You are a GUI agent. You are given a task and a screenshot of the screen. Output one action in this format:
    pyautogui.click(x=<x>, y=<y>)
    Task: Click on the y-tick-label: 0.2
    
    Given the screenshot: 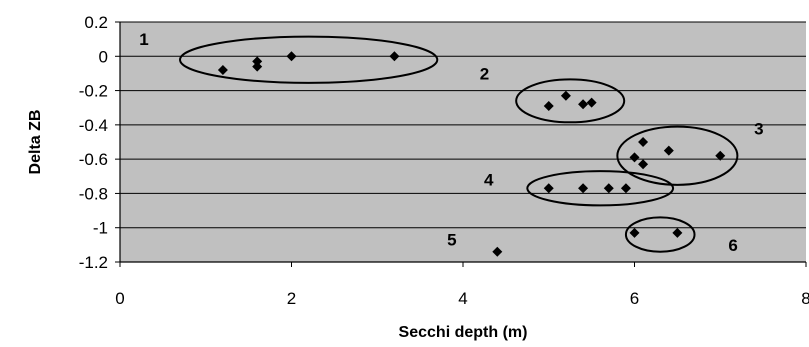 What is the action you would take?
    pyautogui.click(x=96, y=22)
    